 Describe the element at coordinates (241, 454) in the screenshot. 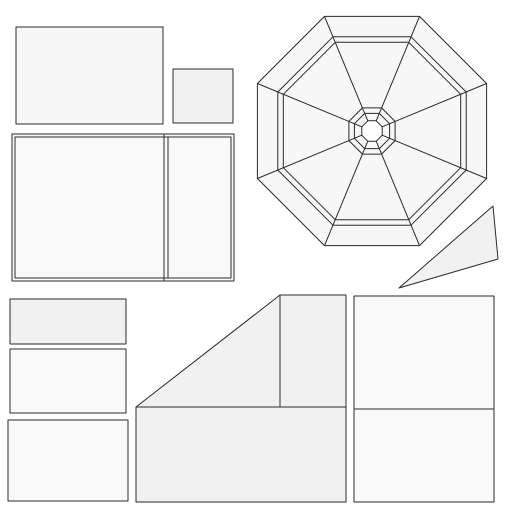

I see `panel-bottom-center-base` at that location.